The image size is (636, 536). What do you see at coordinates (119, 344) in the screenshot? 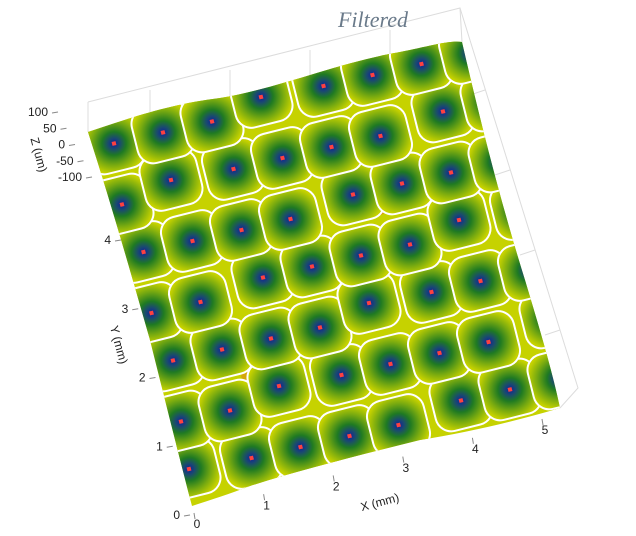
I see `y-axis-label: Y (mm)` at bounding box center [119, 344].